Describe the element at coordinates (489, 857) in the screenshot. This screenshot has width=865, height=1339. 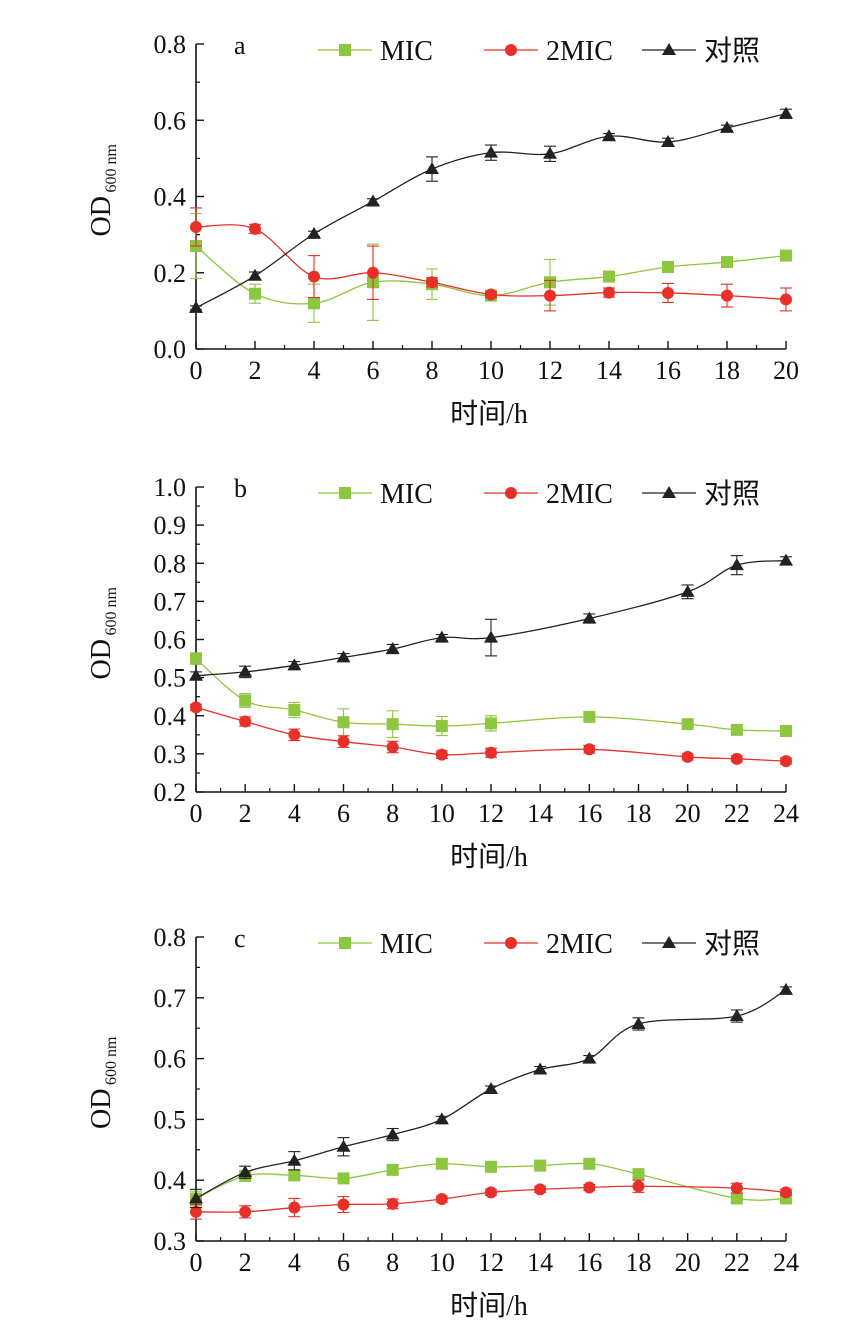
I see `x-axis-title: 时间/h` at that location.